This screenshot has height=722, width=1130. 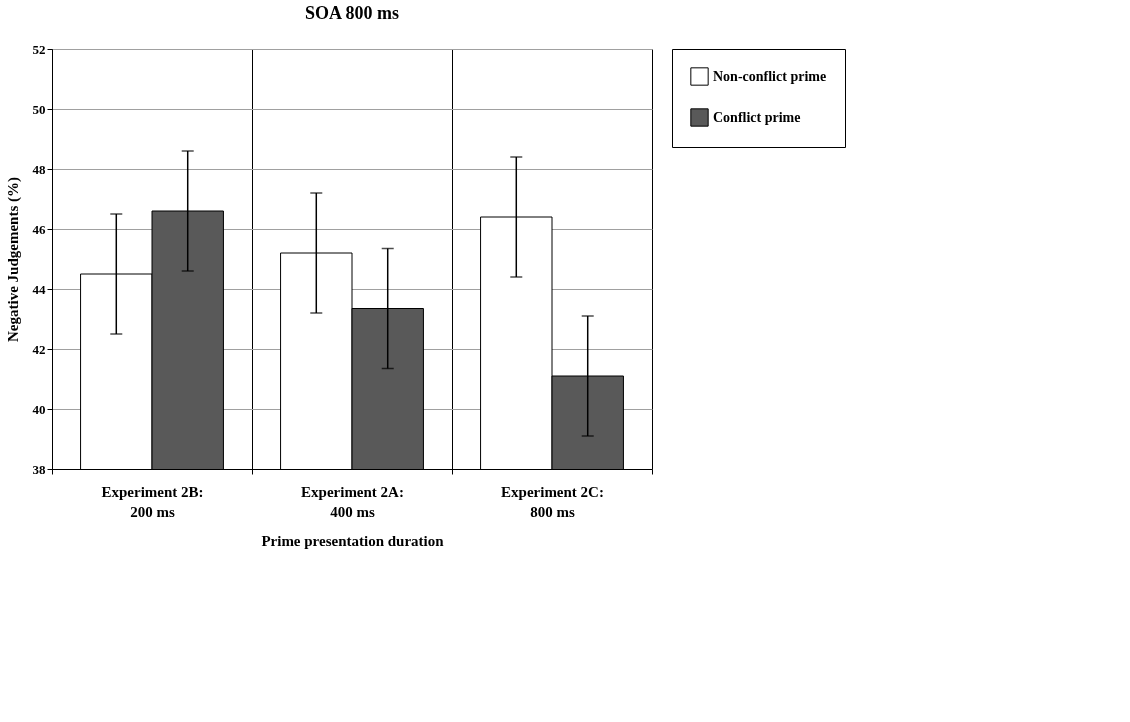 What do you see at coordinates (39, 349) in the screenshot?
I see `y-tick-label: 42` at bounding box center [39, 349].